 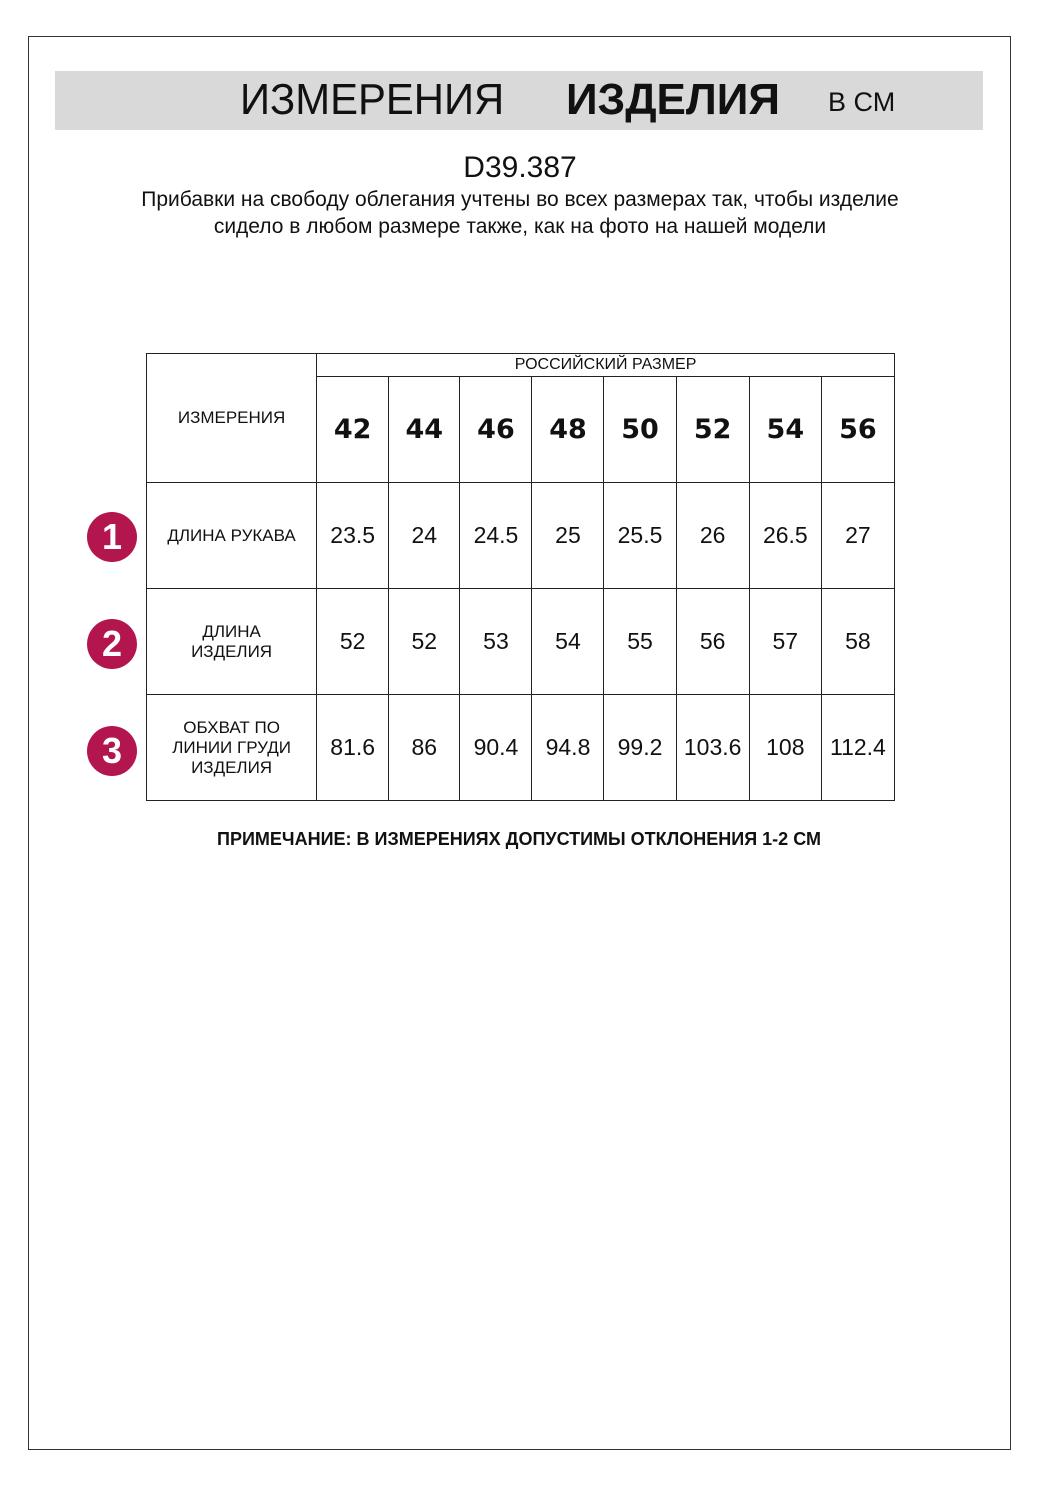 I want to click on cell-value: 58, so click(x=858, y=641).